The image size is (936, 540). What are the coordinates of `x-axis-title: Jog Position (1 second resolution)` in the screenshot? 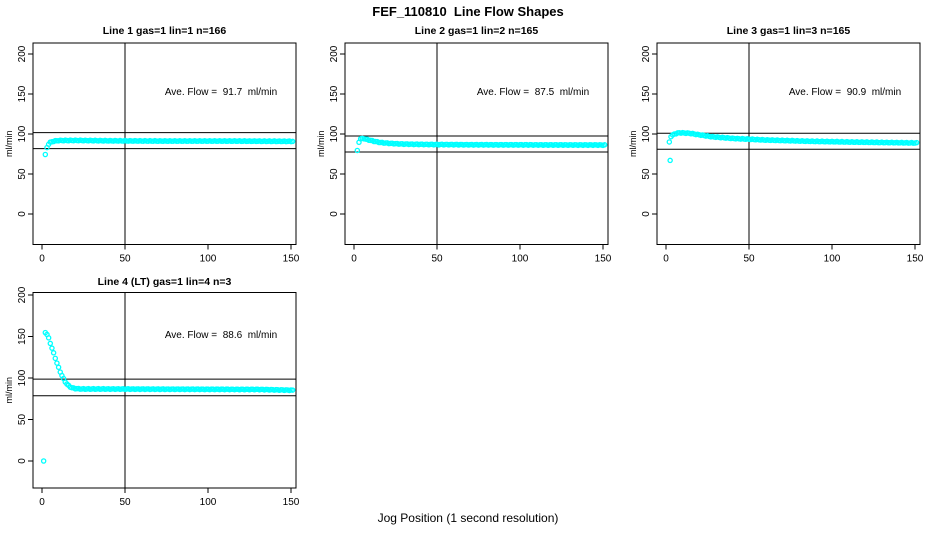 It's located at (468, 518).